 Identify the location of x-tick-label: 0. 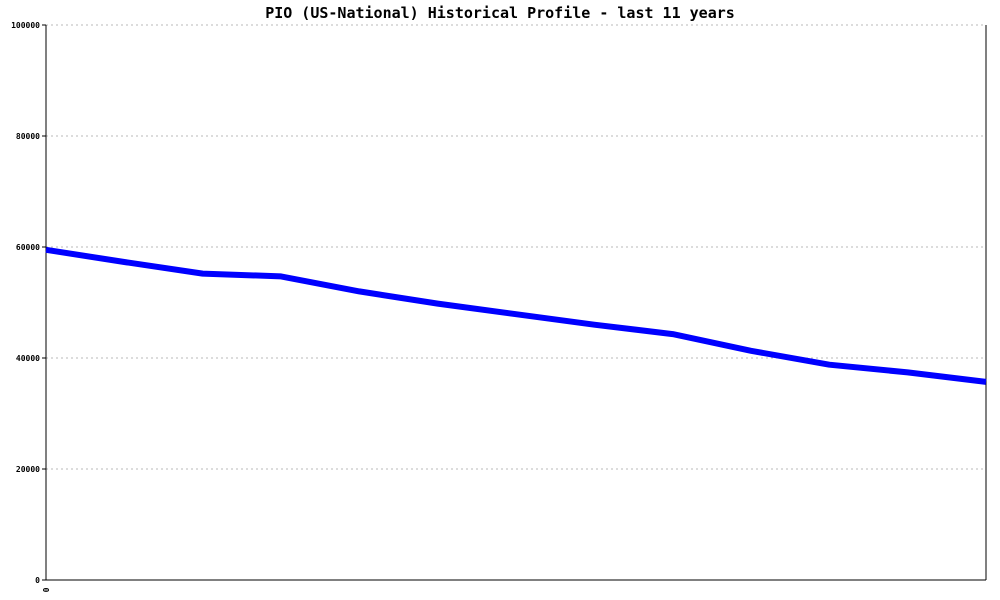
(46, 589).